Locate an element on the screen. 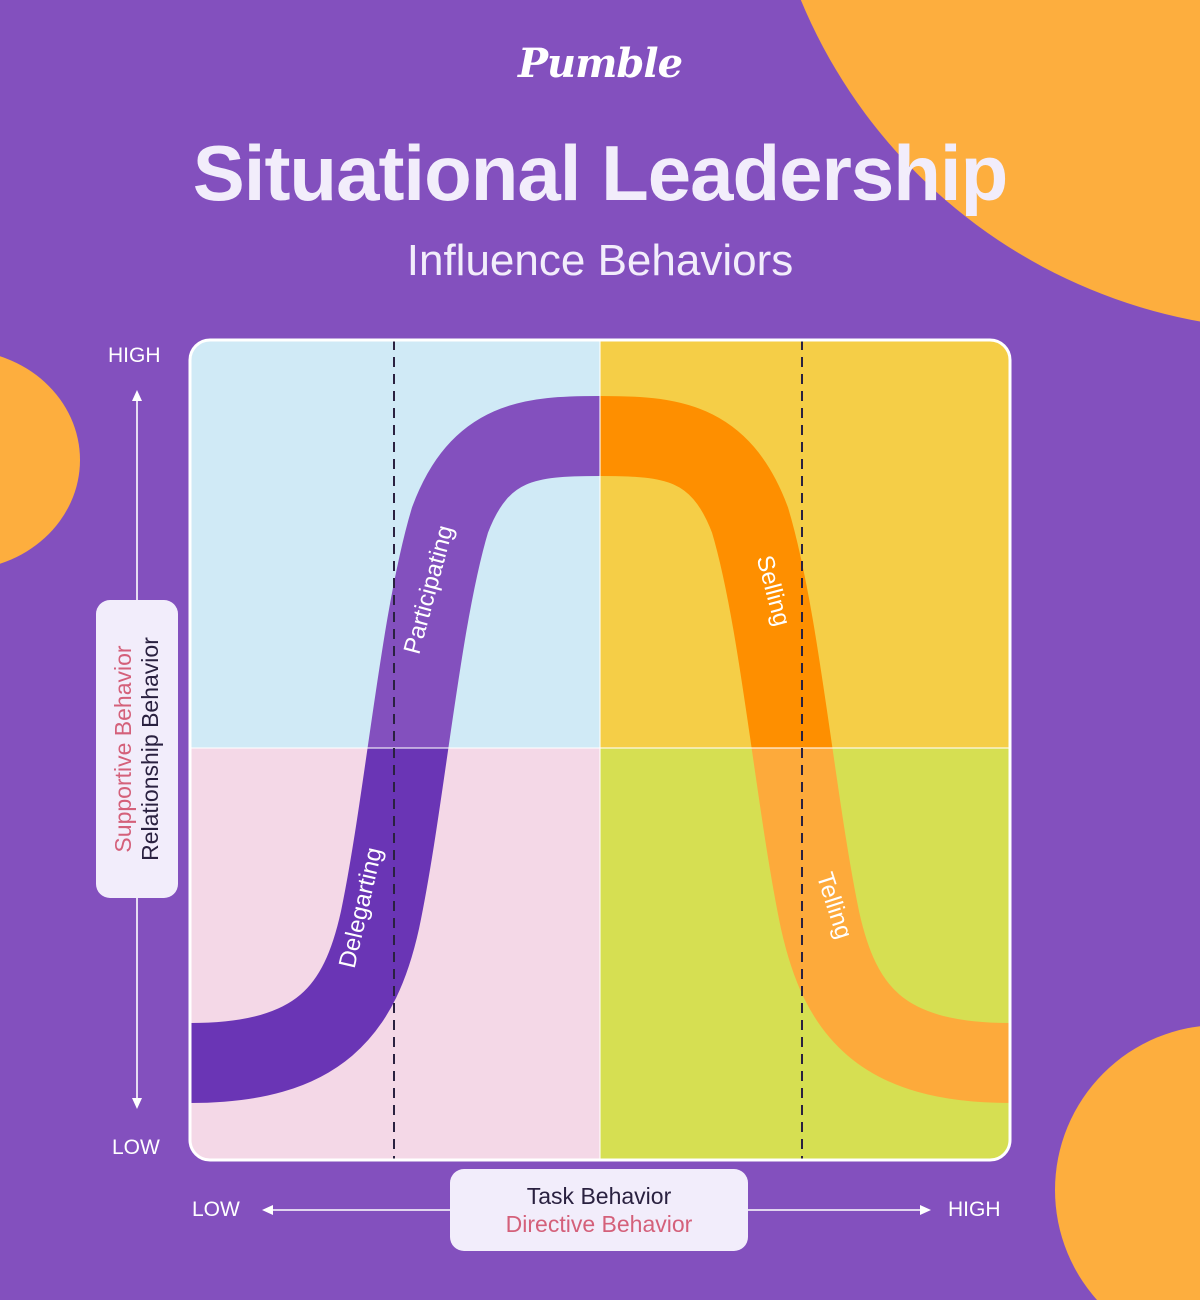 The width and height of the screenshot is (1200, 1300). y-axis-title-supportive: Supportive Behavior is located at coordinates (123, 749).